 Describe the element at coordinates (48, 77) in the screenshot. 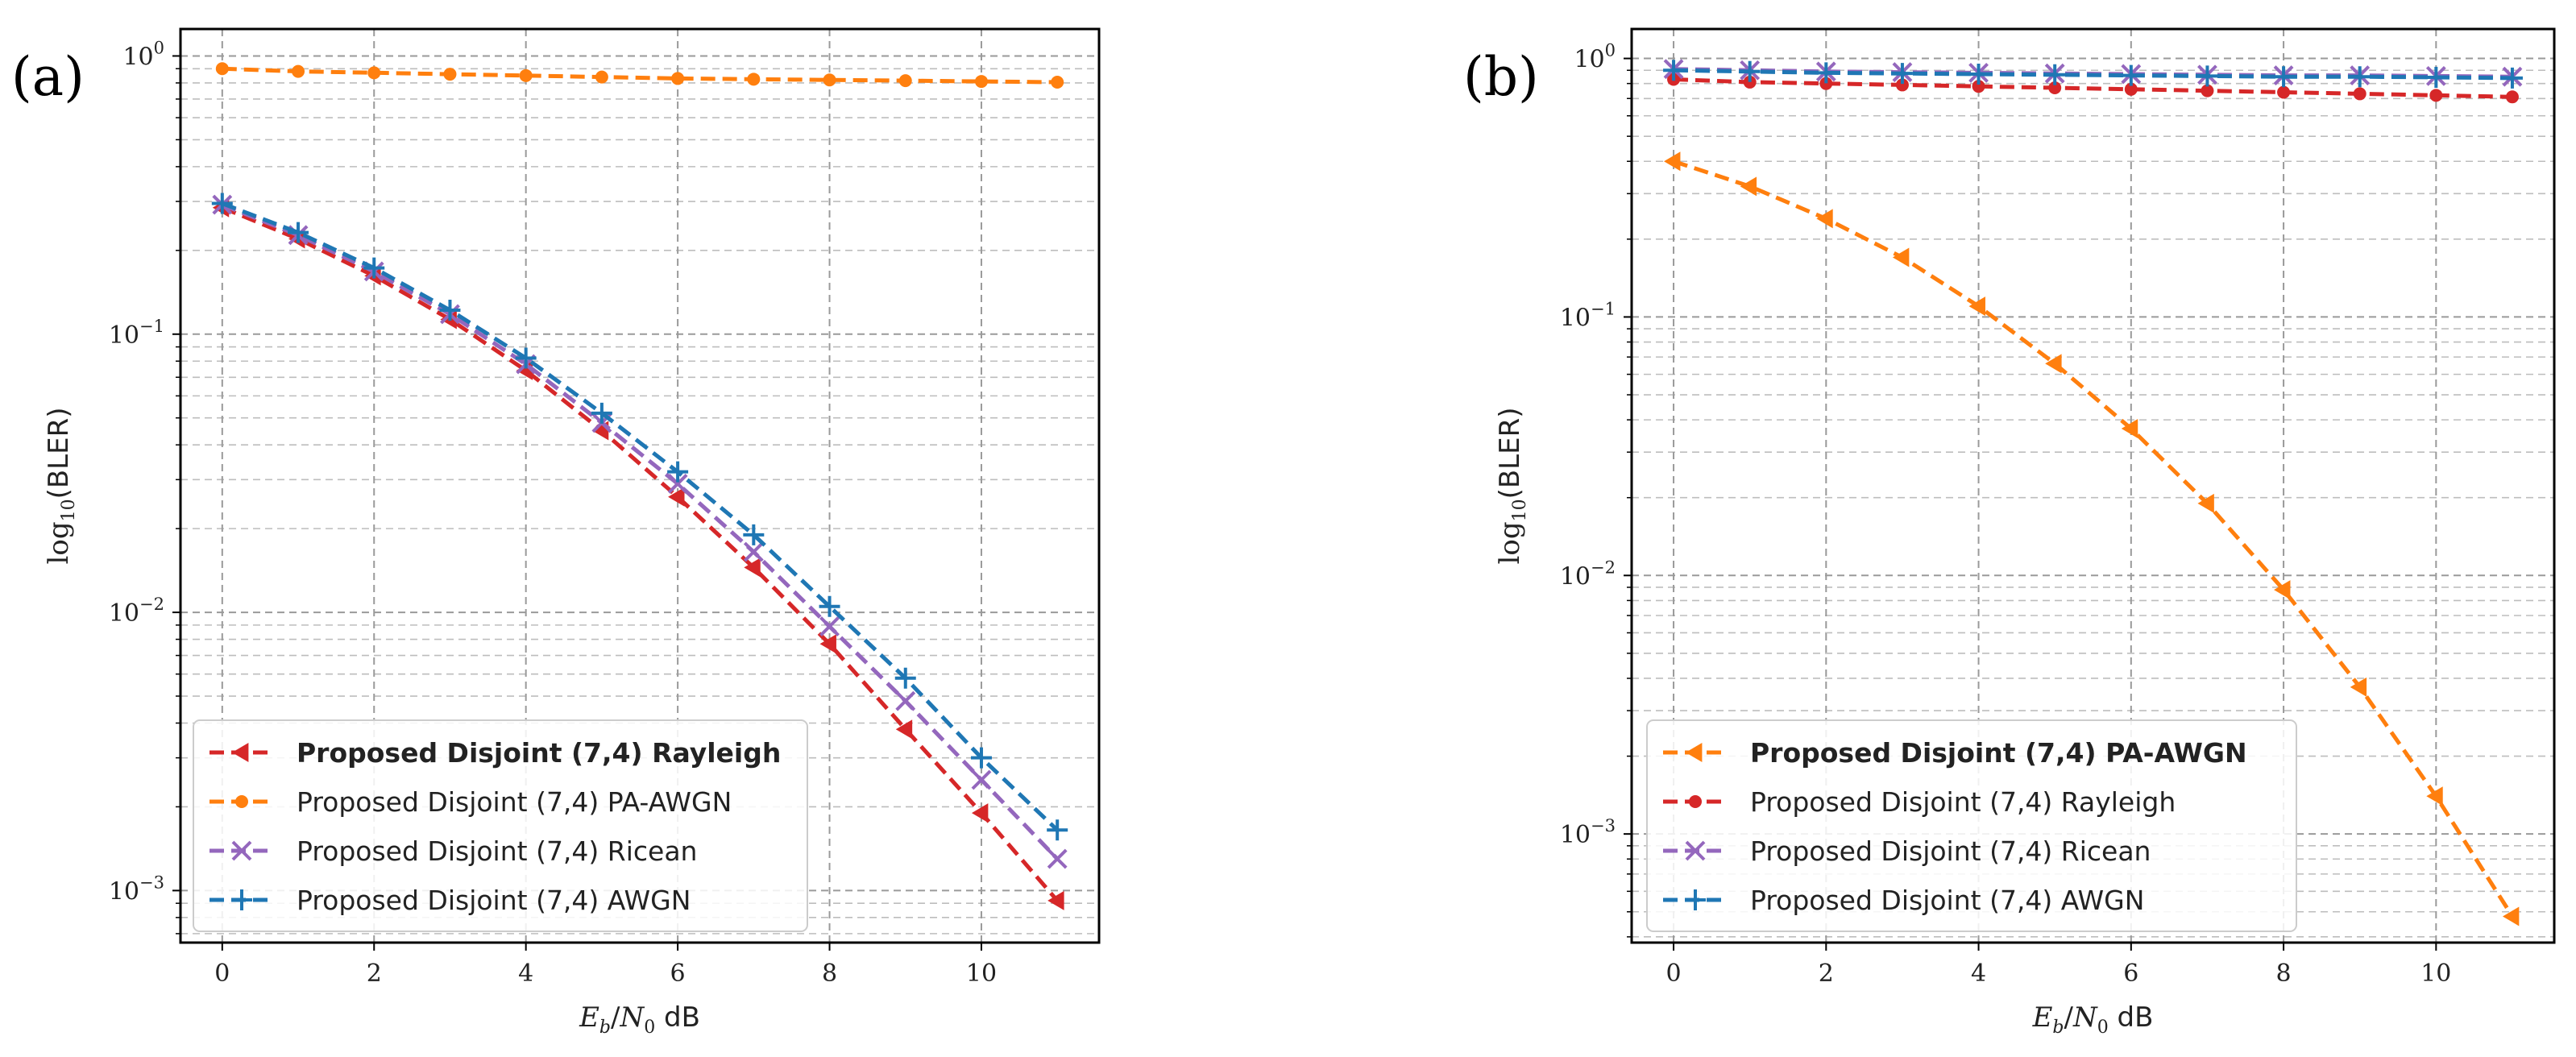

I see `panel-label: (a)` at that location.